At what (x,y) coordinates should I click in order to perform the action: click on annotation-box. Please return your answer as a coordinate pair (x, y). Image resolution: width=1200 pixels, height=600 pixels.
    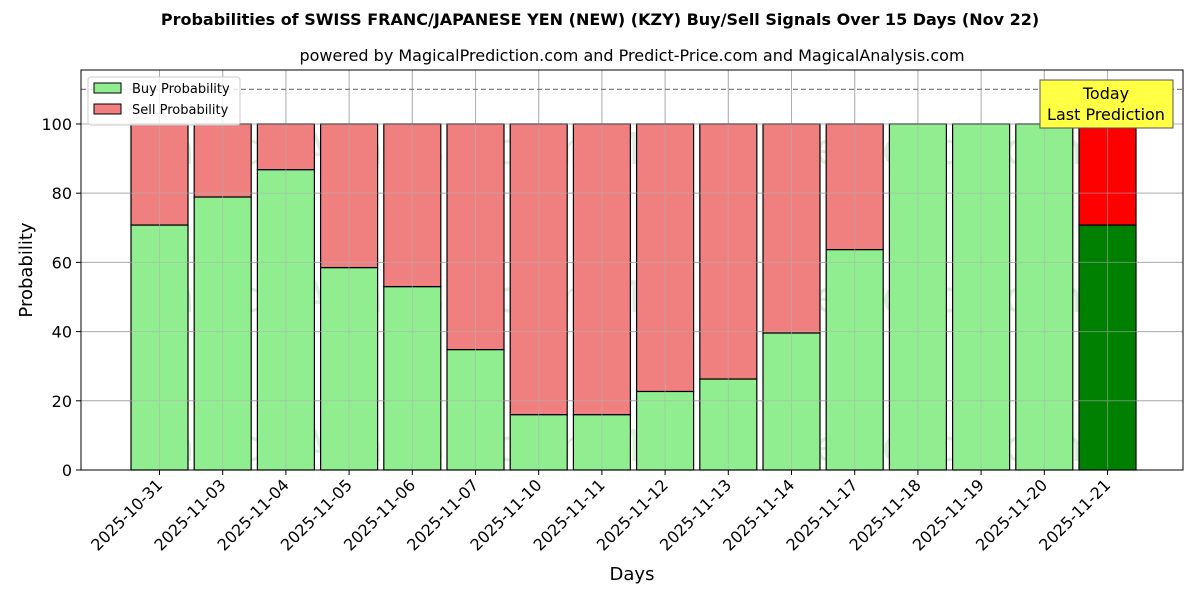
    Looking at the image, I should click on (1106, 104).